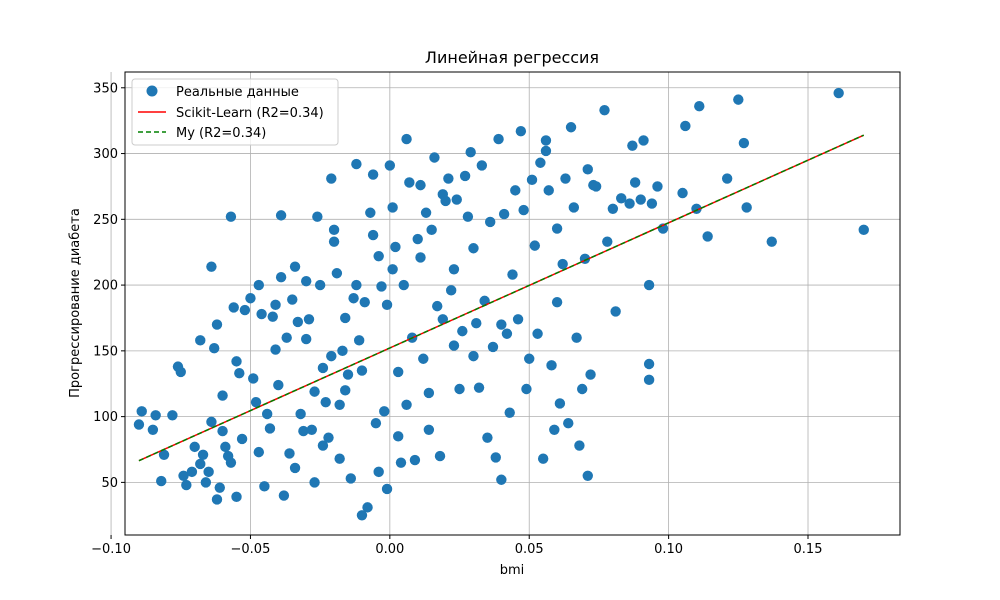  What do you see at coordinates (105, 417) in the screenshot?
I see `y-tick-label-1: 100` at bounding box center [105, 417].